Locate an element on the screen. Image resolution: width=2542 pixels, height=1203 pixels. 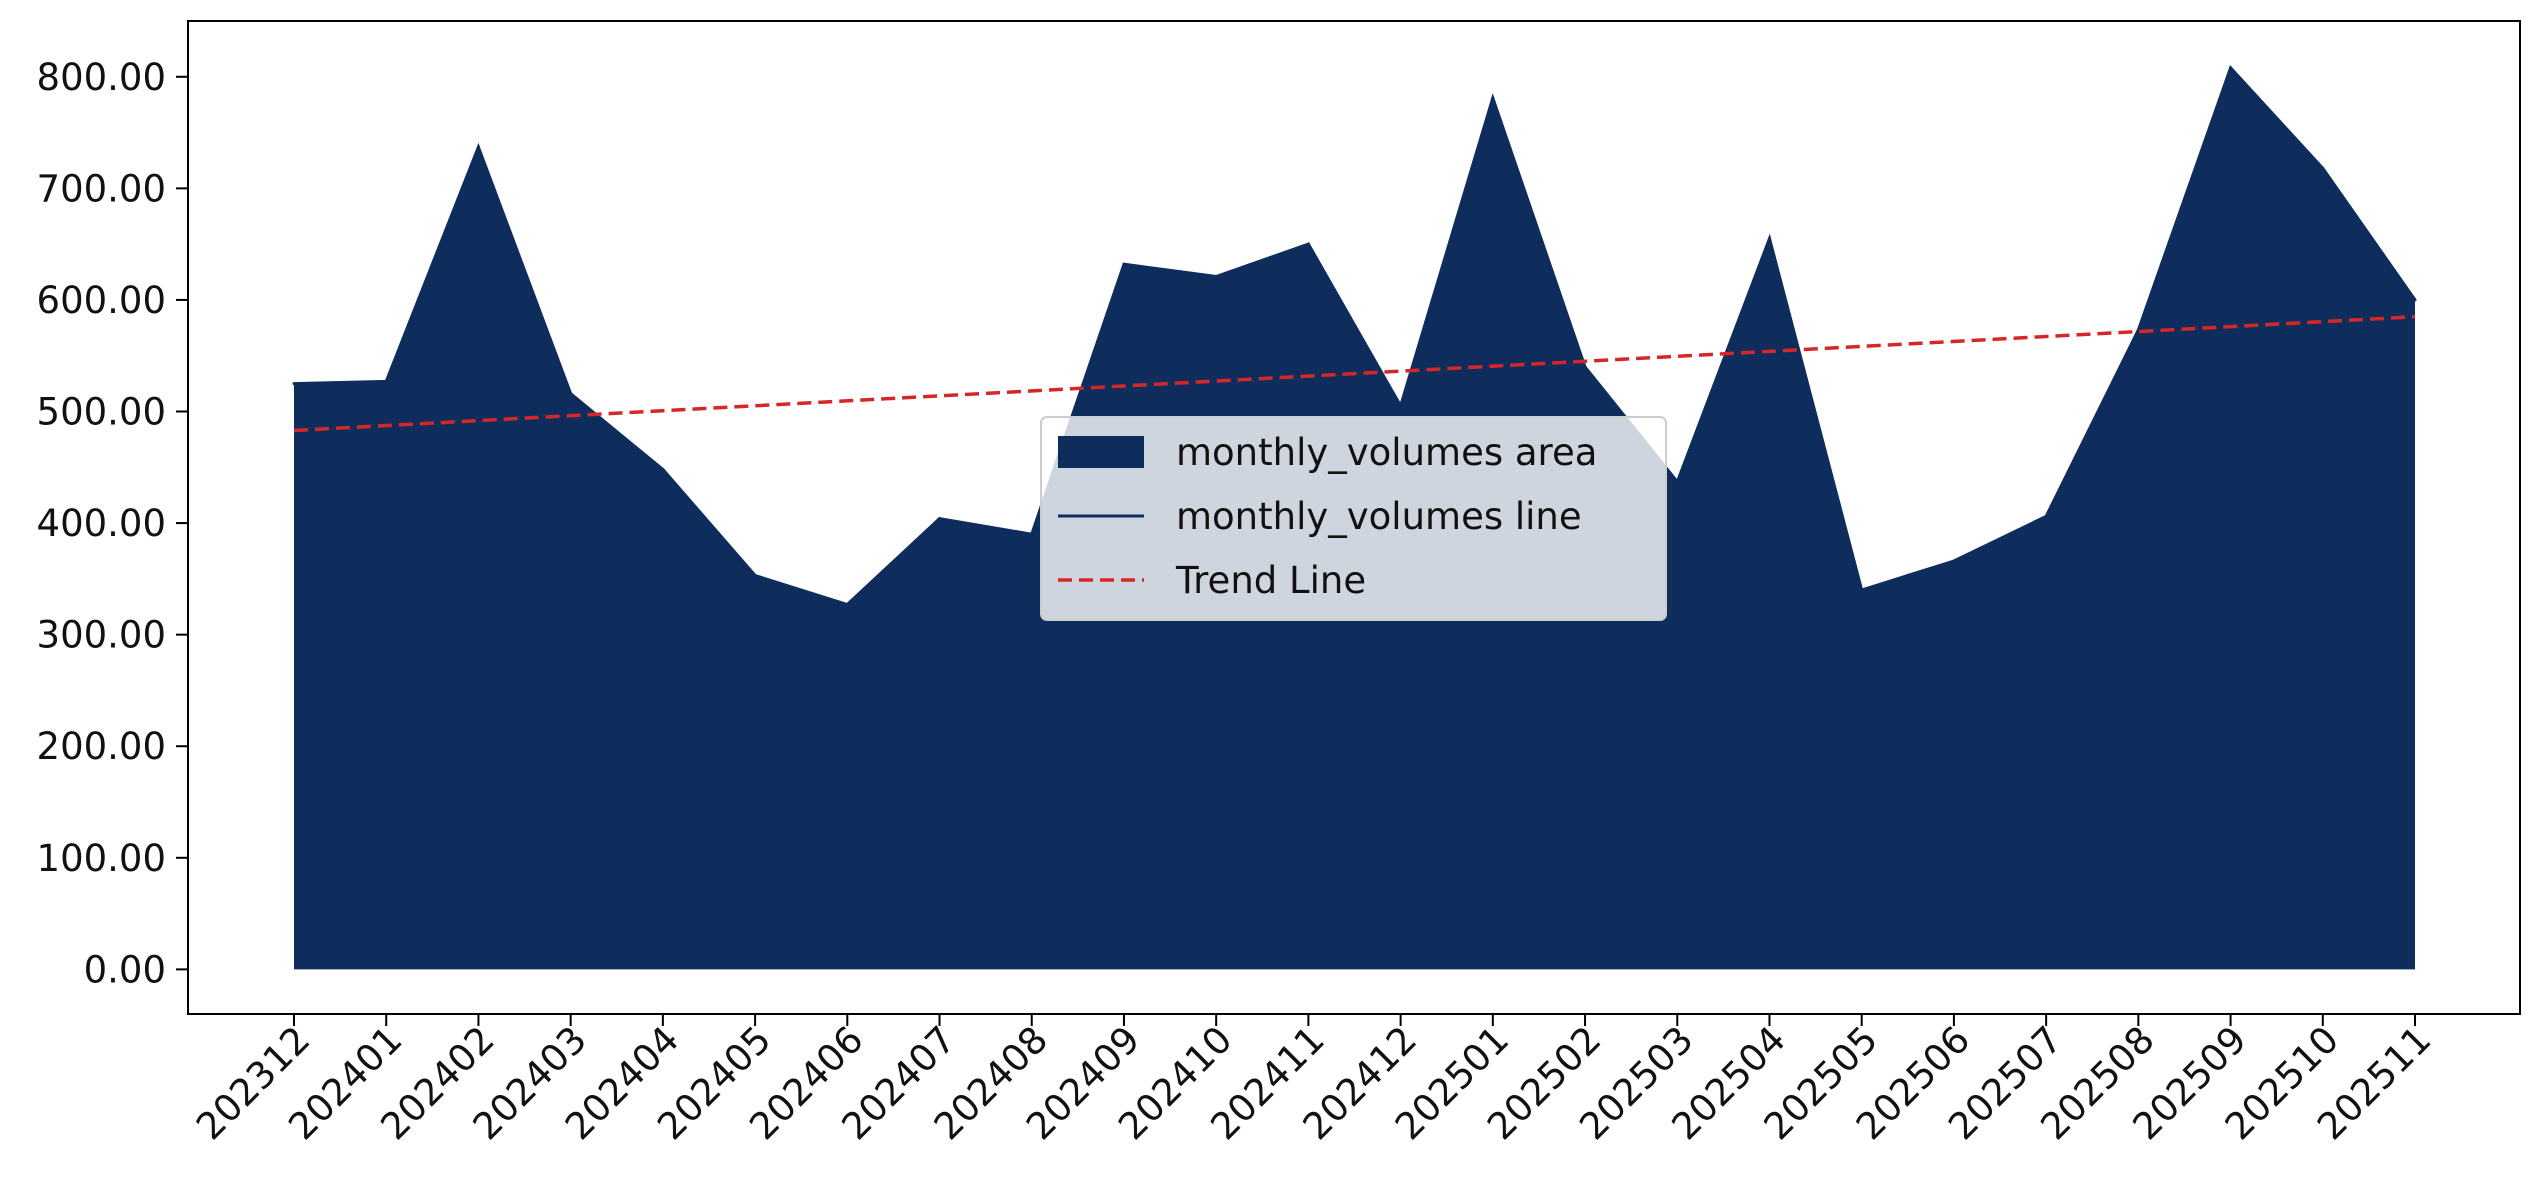
y-tick-label: 400.00 is located at coordinates (101, 523).